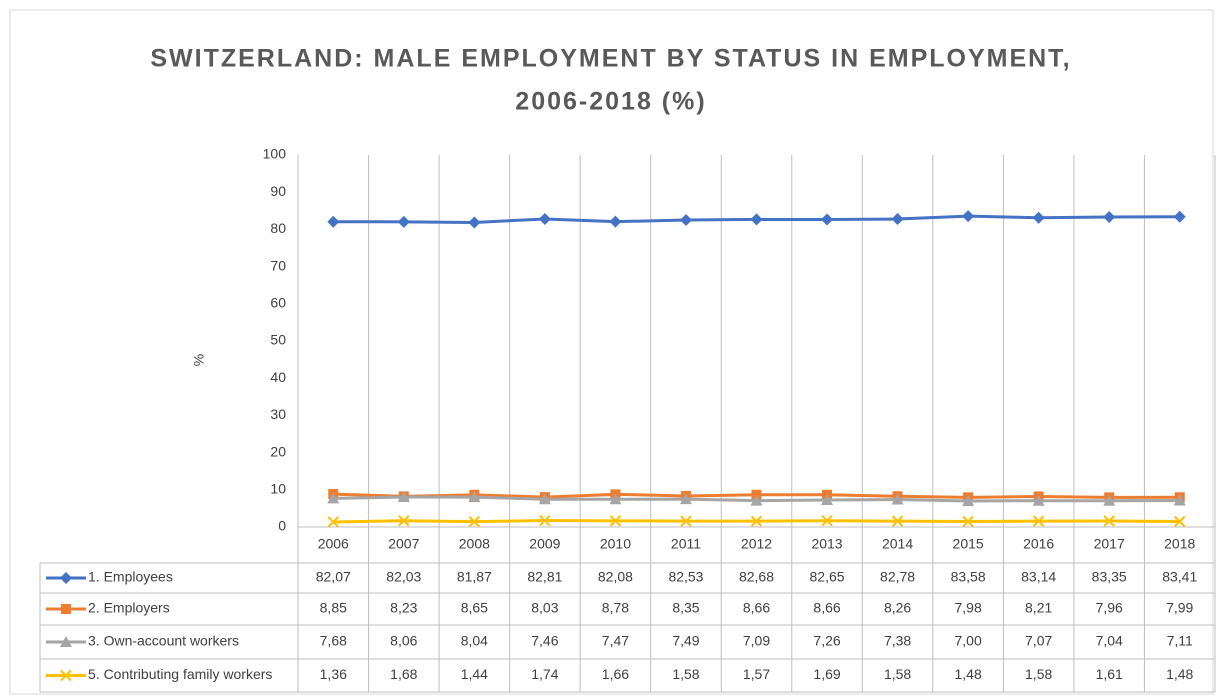  Describe the element at coordinates (826, 641) in the screenshot. I see `table-cell: 7,26` at that location.